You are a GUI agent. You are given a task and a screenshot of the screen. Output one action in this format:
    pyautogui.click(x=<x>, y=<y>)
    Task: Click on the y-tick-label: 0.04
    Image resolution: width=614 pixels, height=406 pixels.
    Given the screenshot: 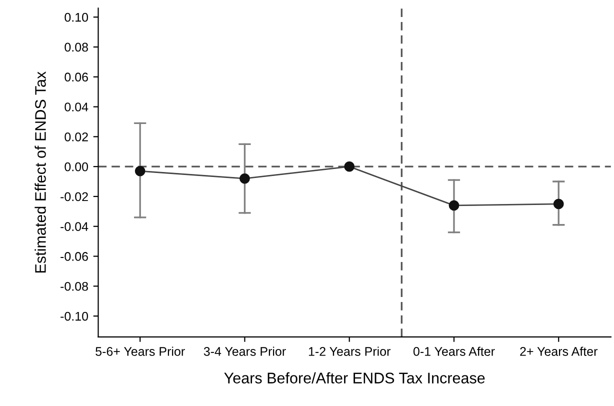 What is the action you would take?
    pyautogui.click(x=76, y=107)
    